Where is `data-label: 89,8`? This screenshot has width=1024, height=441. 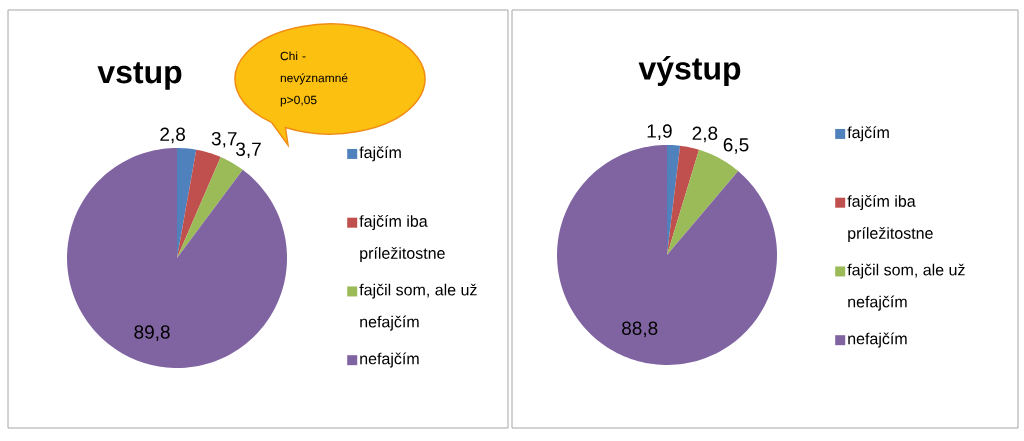 data-label: 89,8 is located at coordinates (152, 333).